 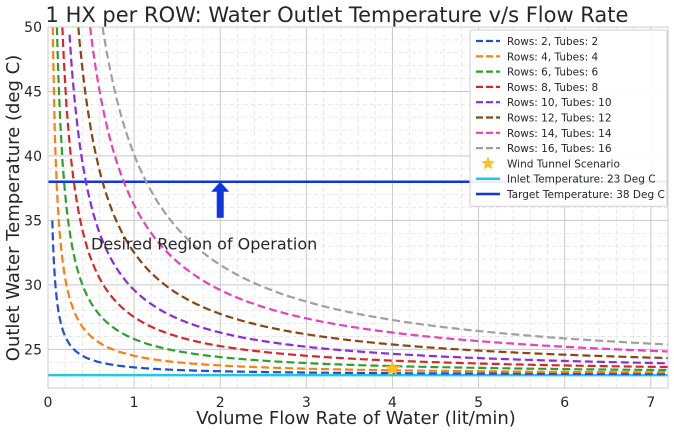 I want to click on x-axis-label: Volume Flow Rate of Water (lit/min), so click(x=356, y=418).